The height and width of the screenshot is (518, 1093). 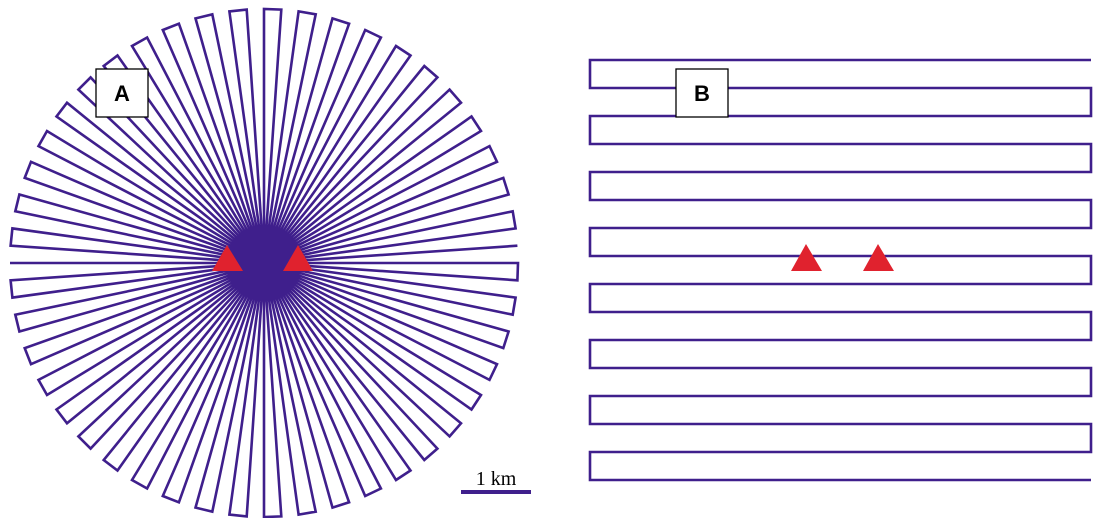 I want to click on panel-b-label-box, so click(x=702, y=93).